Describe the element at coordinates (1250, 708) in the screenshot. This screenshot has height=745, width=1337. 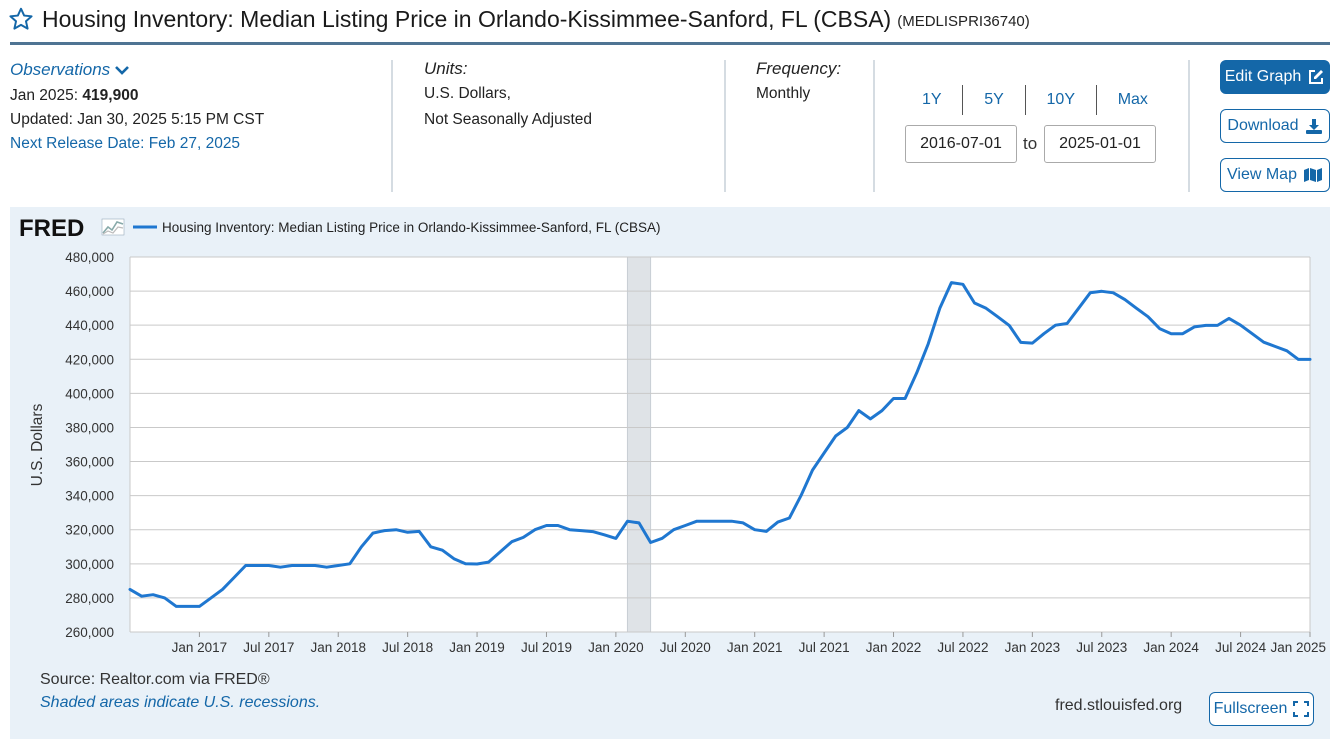
I see `fullscreen-label: Fullscreen` at that location.